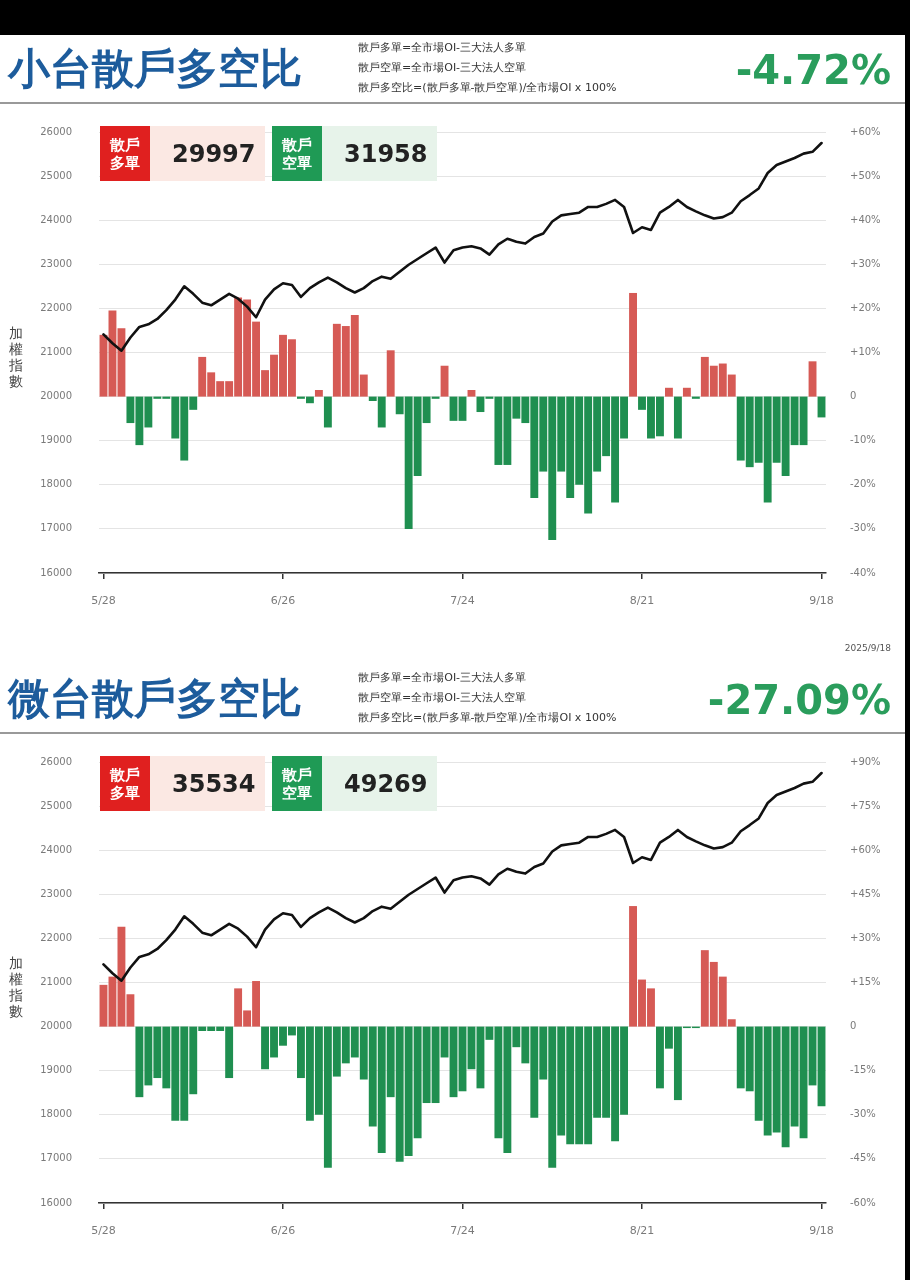 This screenshot has width=910, height=1280. I want to click on y2-tick-label: +90%, so click(865, 761).